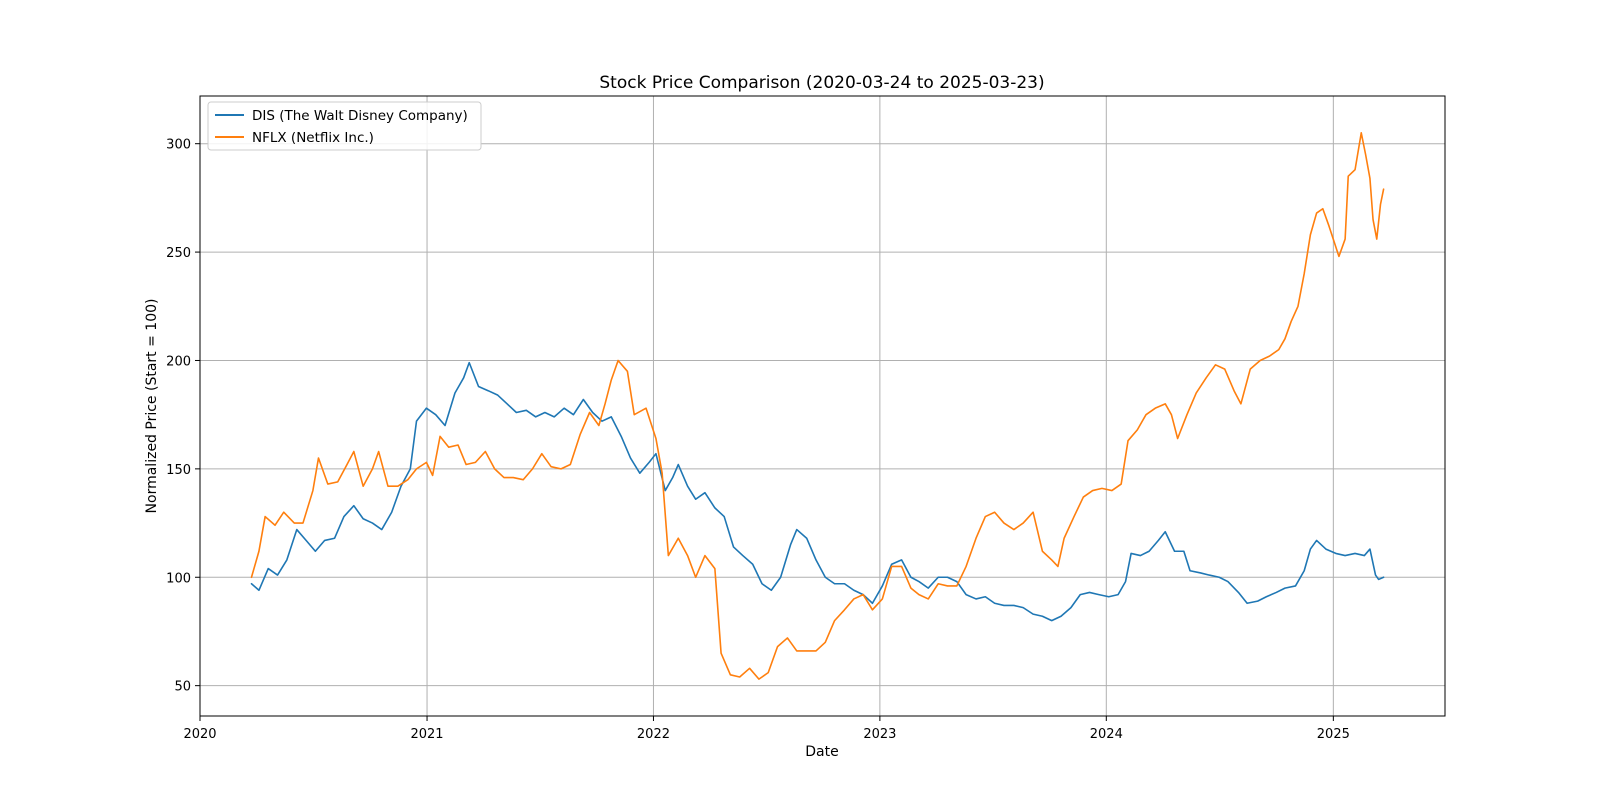  I want to click on legend-box, so click(344, 126).